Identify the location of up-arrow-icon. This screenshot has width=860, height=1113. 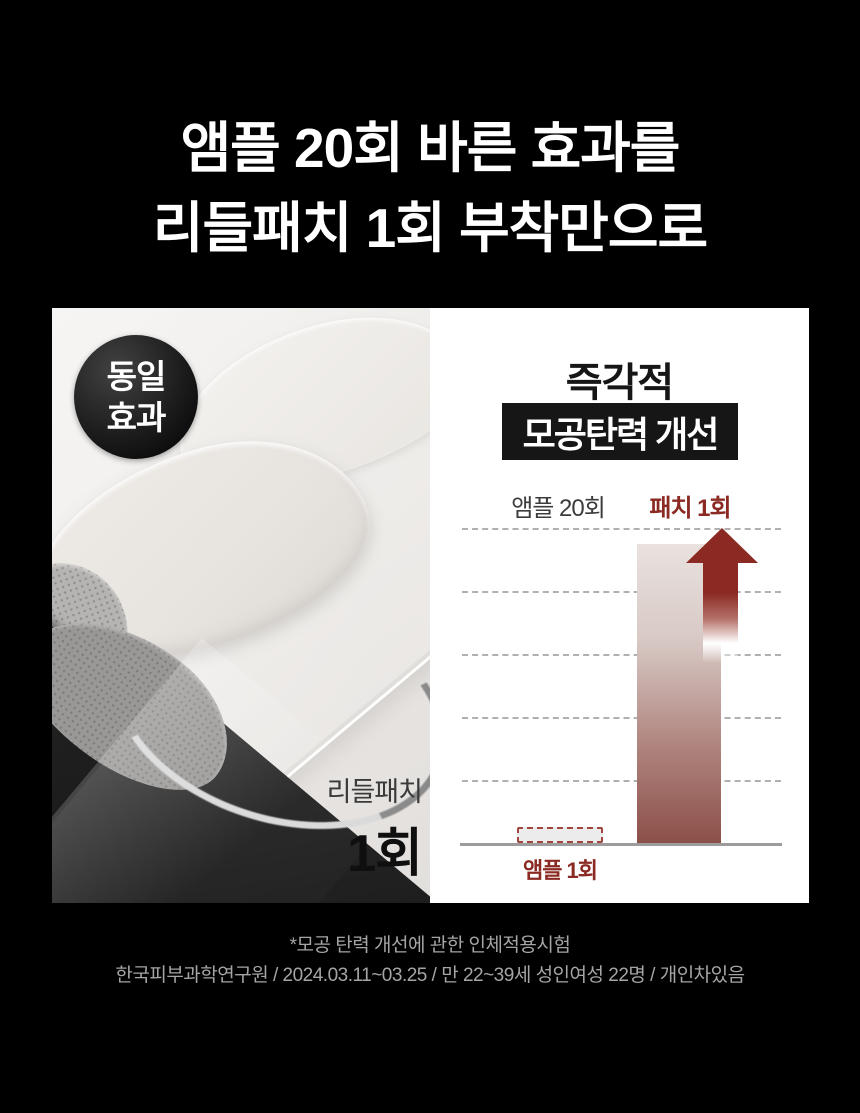
(722, 545).